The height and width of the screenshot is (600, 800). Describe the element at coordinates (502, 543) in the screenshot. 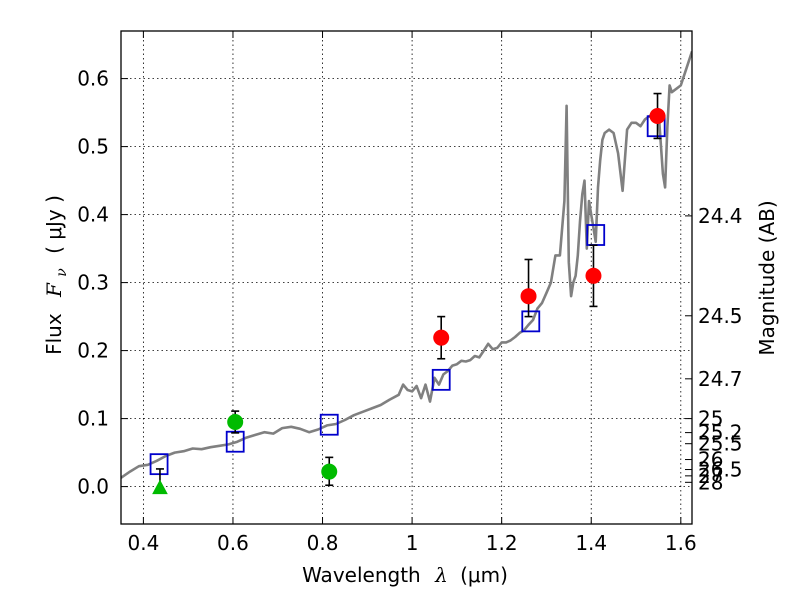

I see `x-tick-label: 1.2` at that location.